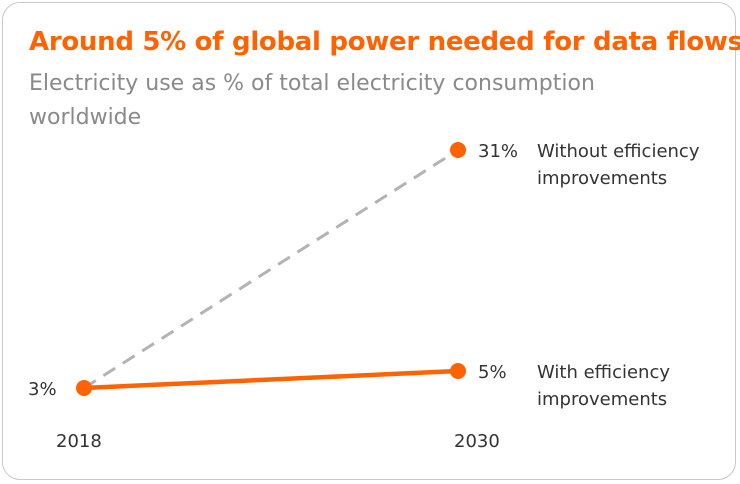  Describe the element at coordinates (618, 151) in the screenshot. I see `series-name-label-0-line-0: Without efficiency` at that location.